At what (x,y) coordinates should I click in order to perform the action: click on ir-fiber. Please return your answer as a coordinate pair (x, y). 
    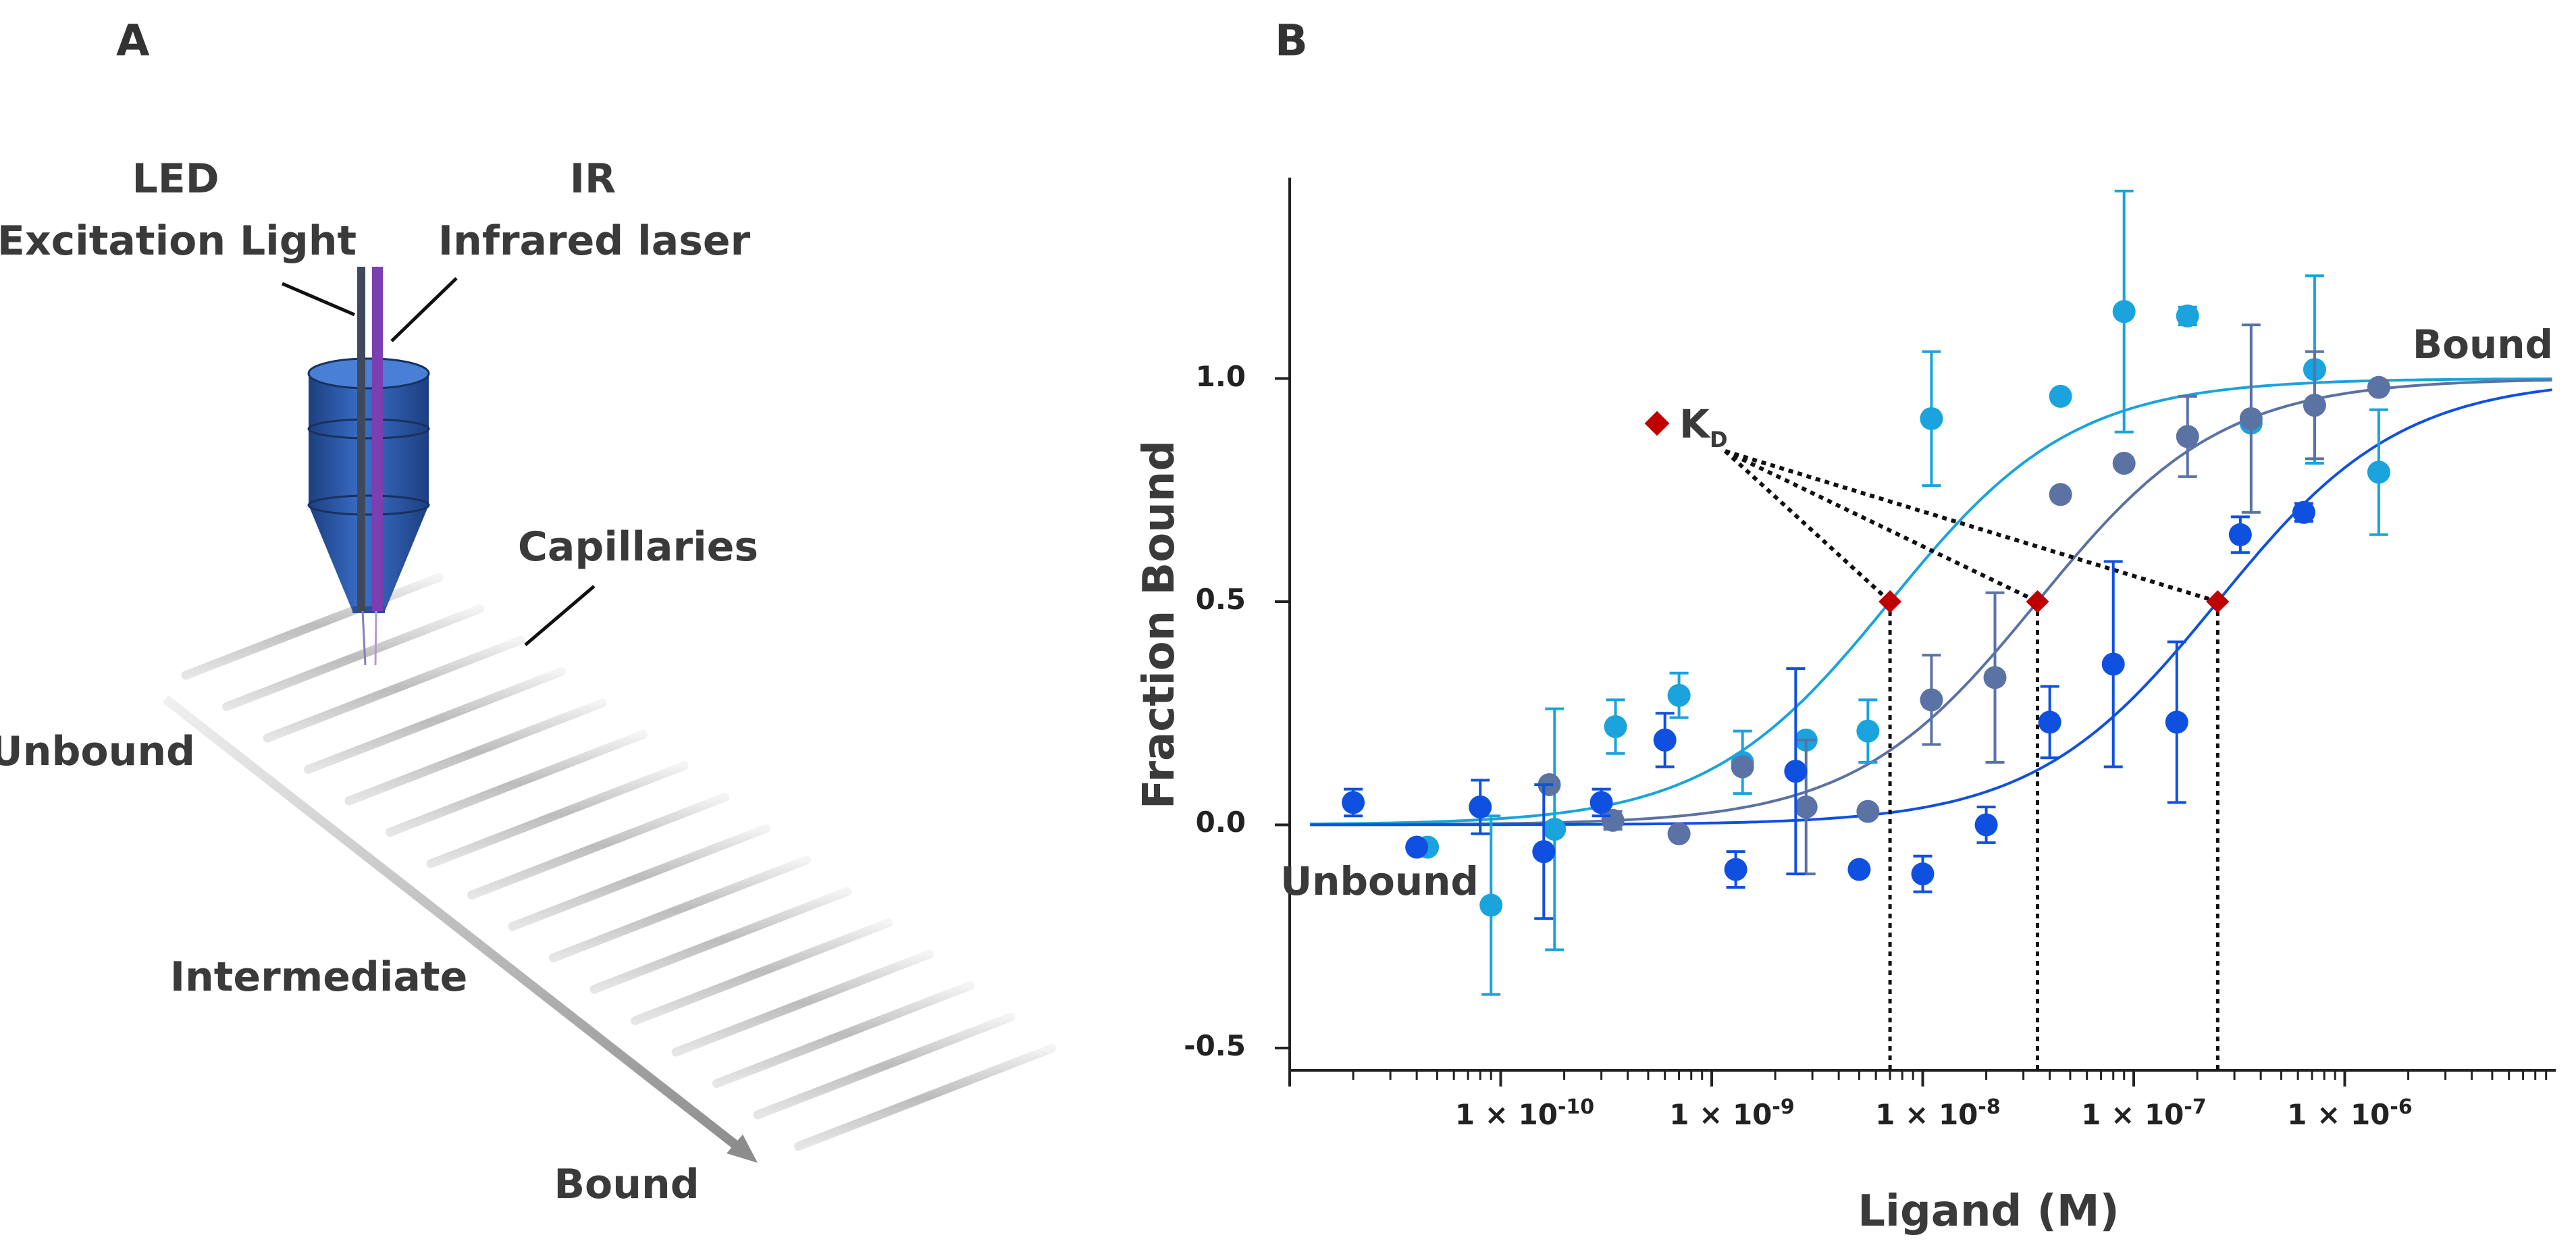
    Looking at the image, I should click on (377, 439).